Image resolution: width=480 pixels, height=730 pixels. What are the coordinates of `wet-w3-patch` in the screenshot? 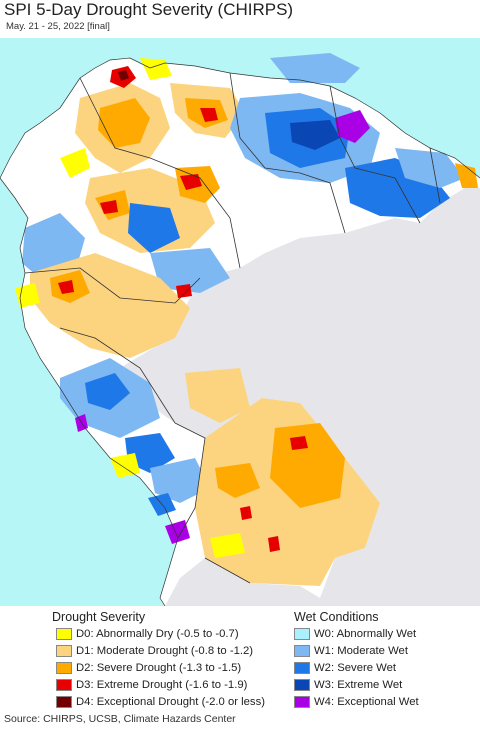 It's located at (315, 135).